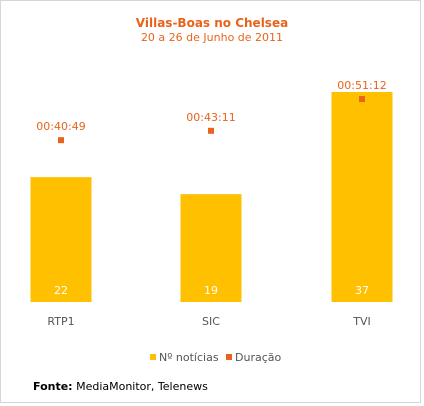 Image resolution: width=424 pixels, height=406 pixels. Describe the element at coordinates (60, 126) in the screenshot. I see `duration-label-rtp1: 00:40:49` at that location.